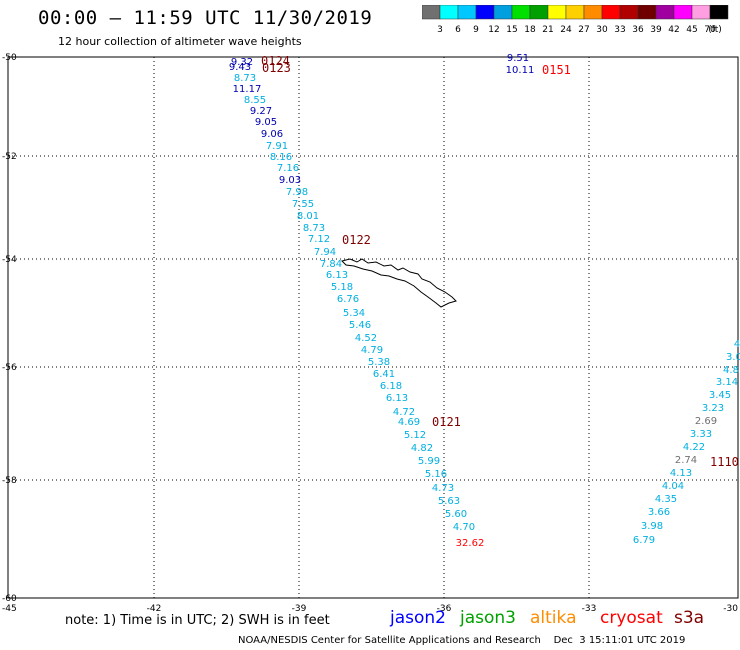 The width and height of the screenshot is (740, 650). What do you see at coordinates (689, 618) in the screenshot?
I see `satellite-legend-s3a: s3a` at bounding box center [689, 618].